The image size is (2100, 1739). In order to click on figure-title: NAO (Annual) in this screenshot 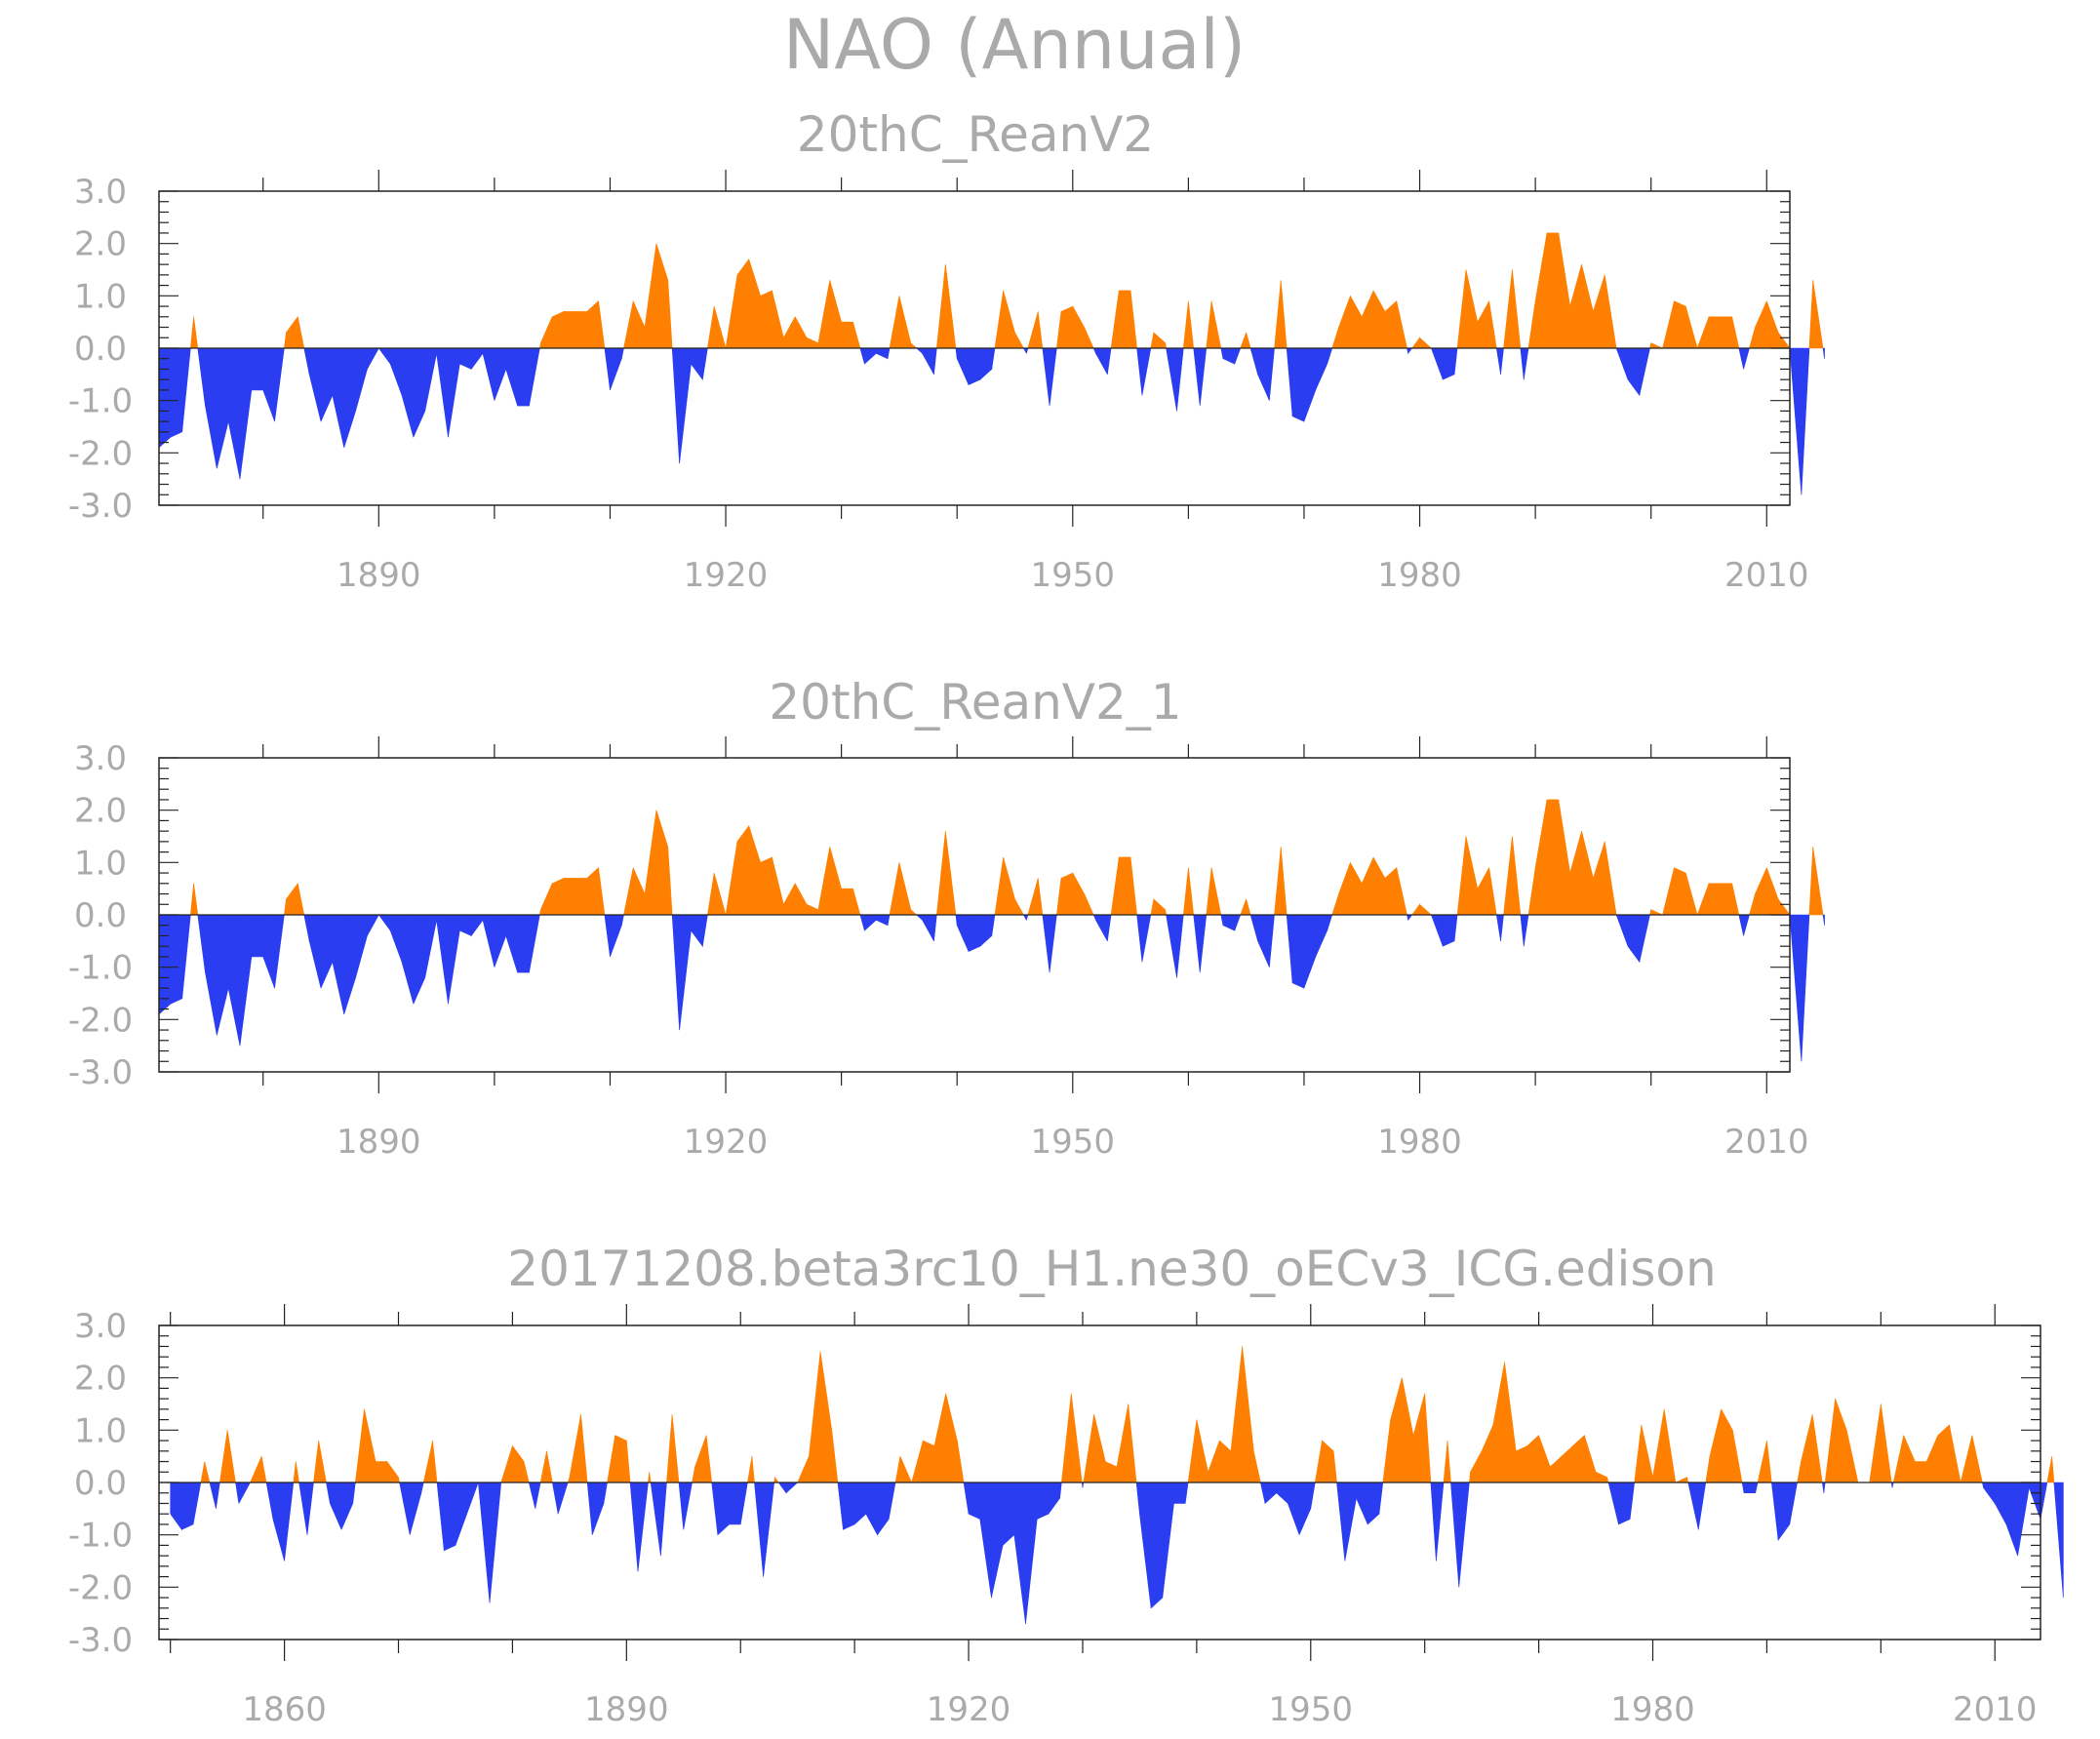, I will do `click(1014, 45)`.